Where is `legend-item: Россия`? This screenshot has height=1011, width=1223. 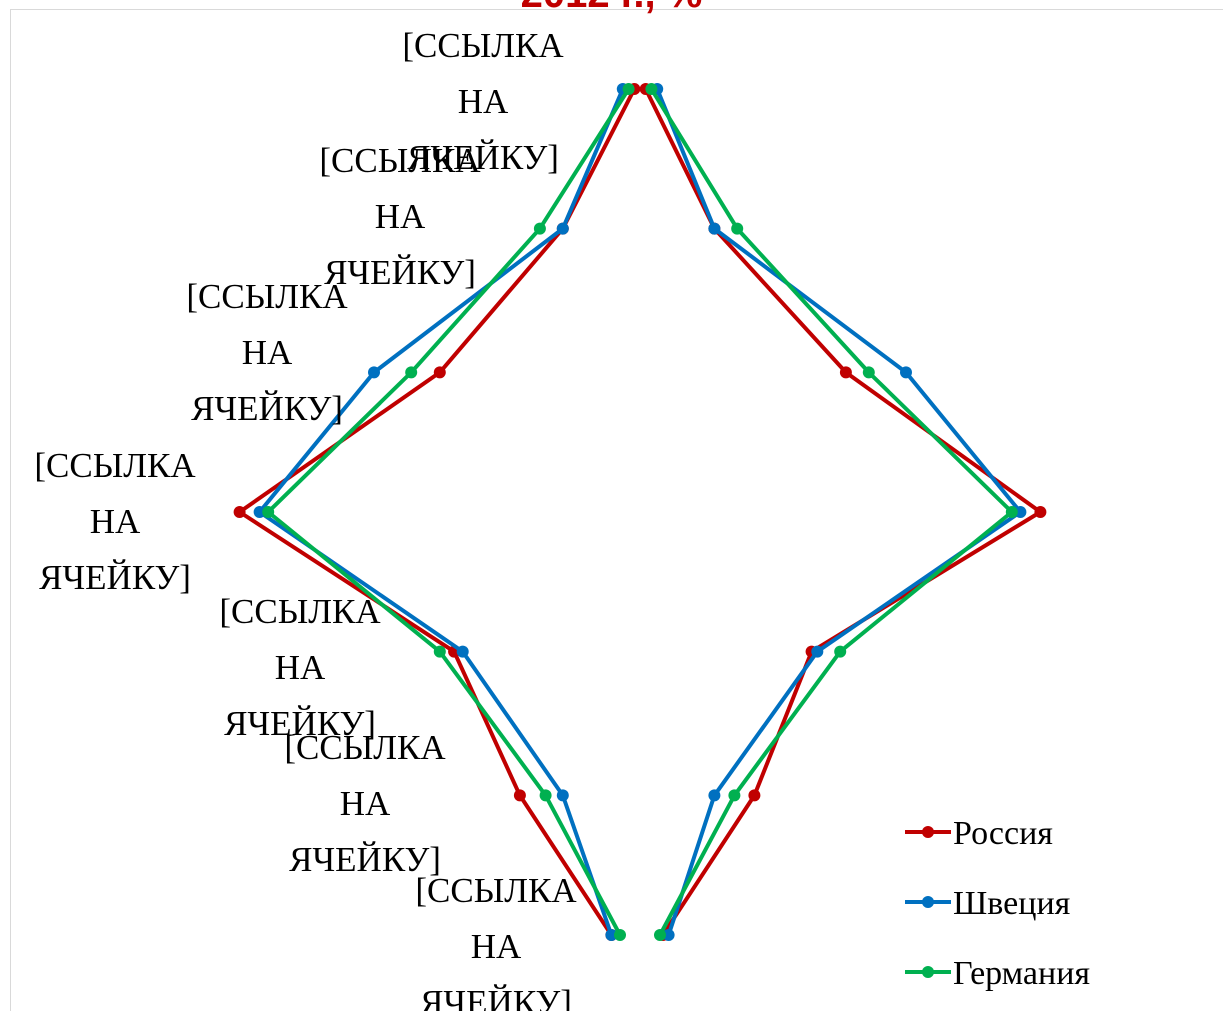
legend-item: Россия is located at coordinates (979, 833).